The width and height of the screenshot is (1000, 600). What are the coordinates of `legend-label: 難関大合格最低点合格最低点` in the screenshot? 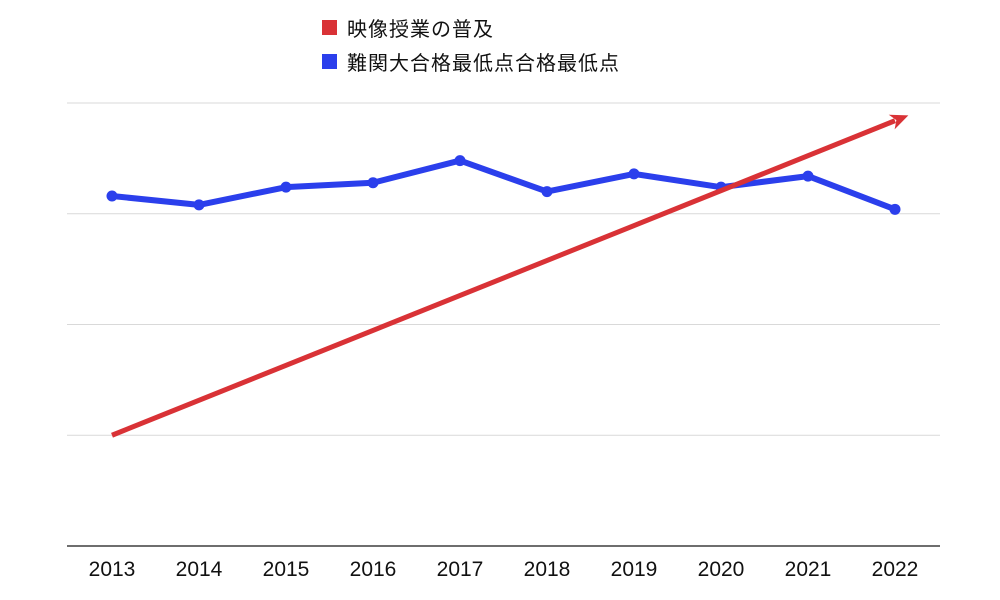 It's located at (483, 64).